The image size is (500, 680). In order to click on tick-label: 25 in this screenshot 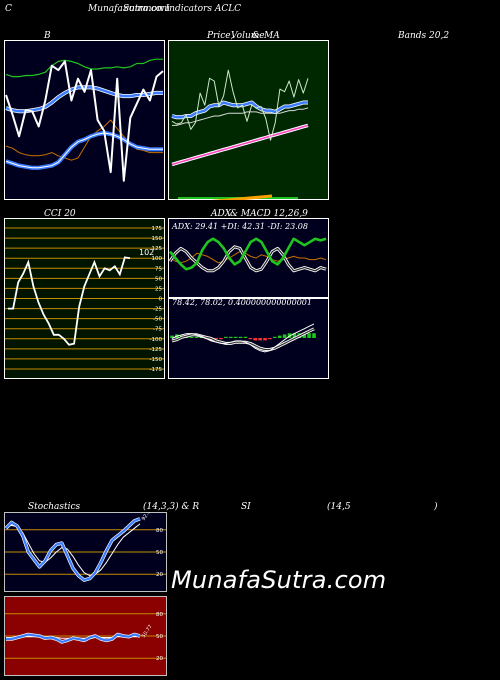, I will do `click(158, 289)`.